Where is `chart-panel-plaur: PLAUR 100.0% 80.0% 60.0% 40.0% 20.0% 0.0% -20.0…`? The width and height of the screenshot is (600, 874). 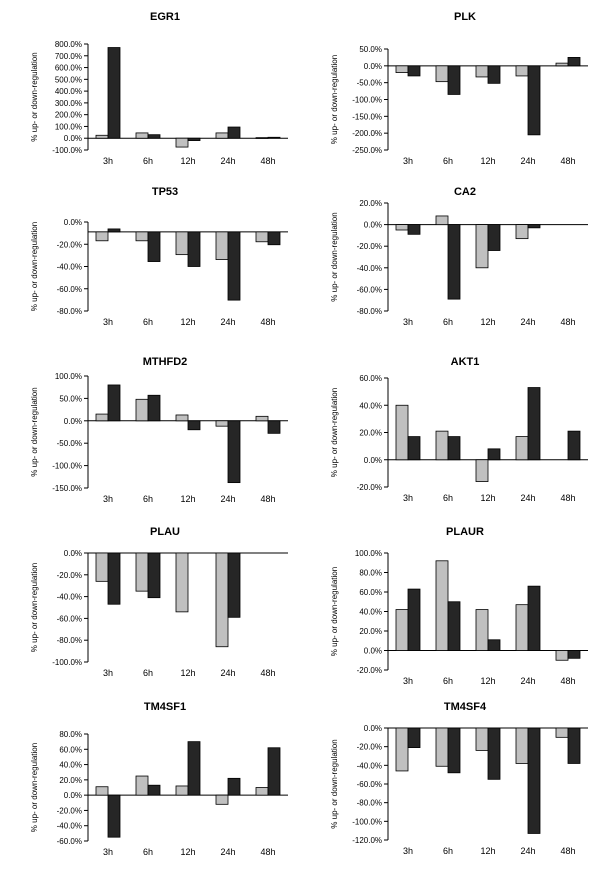 chart-panel-plaur: PLAUR 100.0% 80.0% 60.0% 40.0% 20.0% 0.0% -20.0… is located at coordinates (459, 606).